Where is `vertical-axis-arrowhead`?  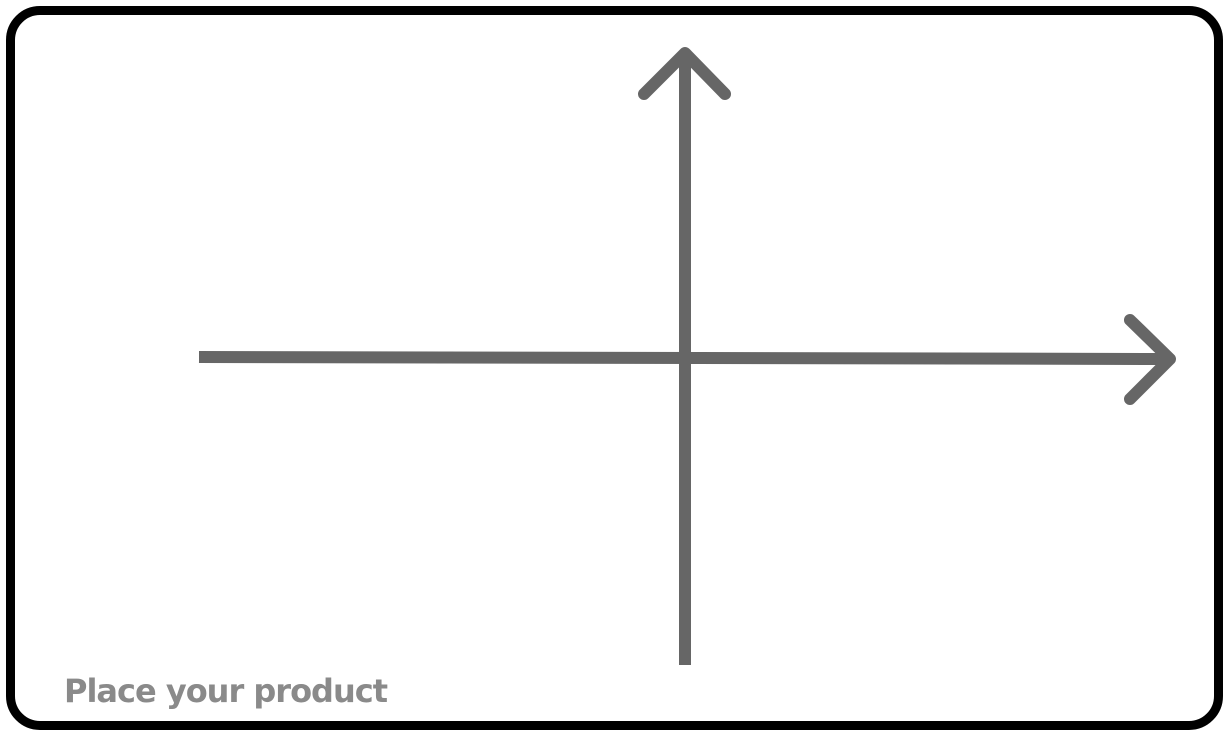
vertical-axis-arrowhead is located at coordinates (684, 73).